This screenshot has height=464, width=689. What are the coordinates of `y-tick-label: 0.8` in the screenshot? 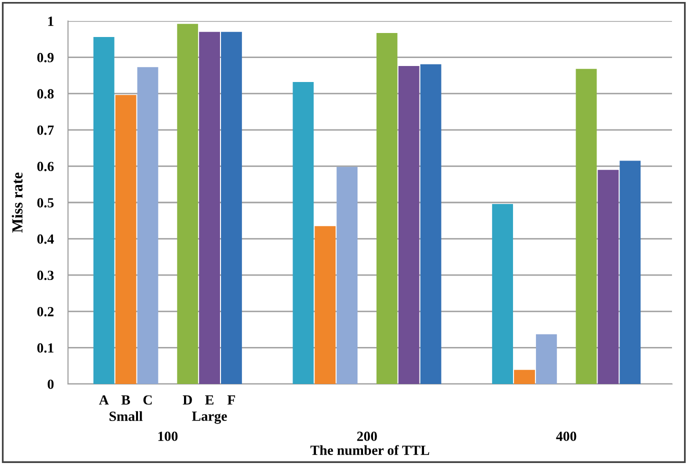 It's located at (45, 94).